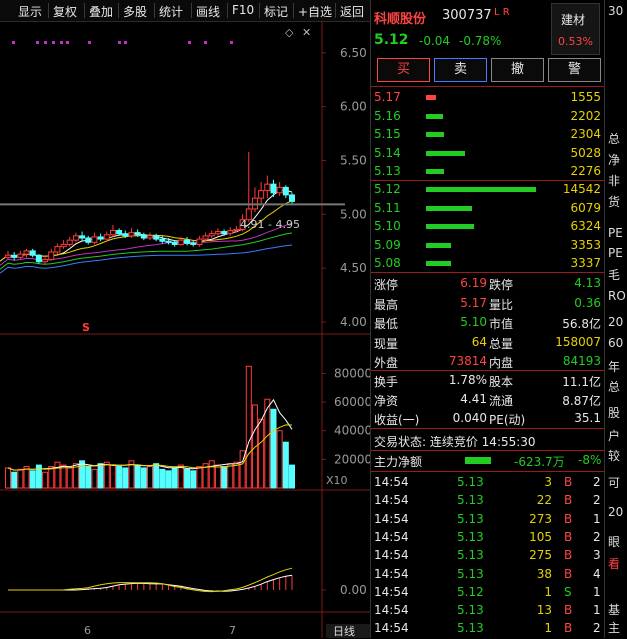 This screenshot has width=627, height=639. Describe the element at coordinates (315, 12) in the screenshot. I see `toolbar-8-button: +自选` at that location.